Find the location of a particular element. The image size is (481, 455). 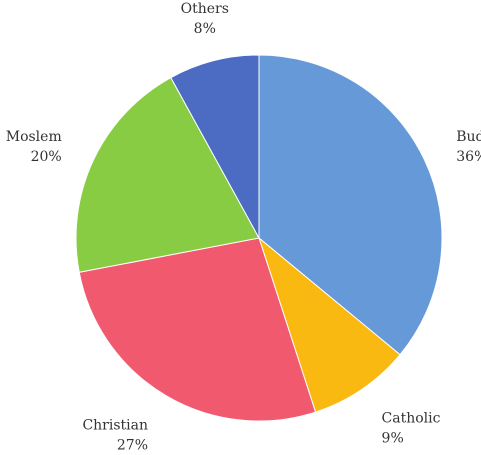

label-moslem: Moslem is located at coordinates (34, 137).